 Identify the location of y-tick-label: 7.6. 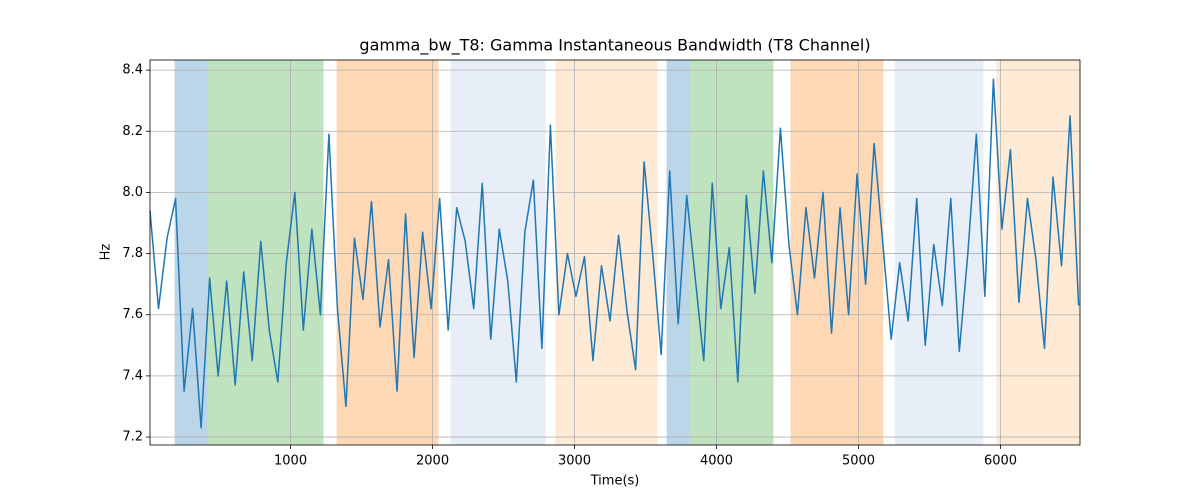
(132, 314).